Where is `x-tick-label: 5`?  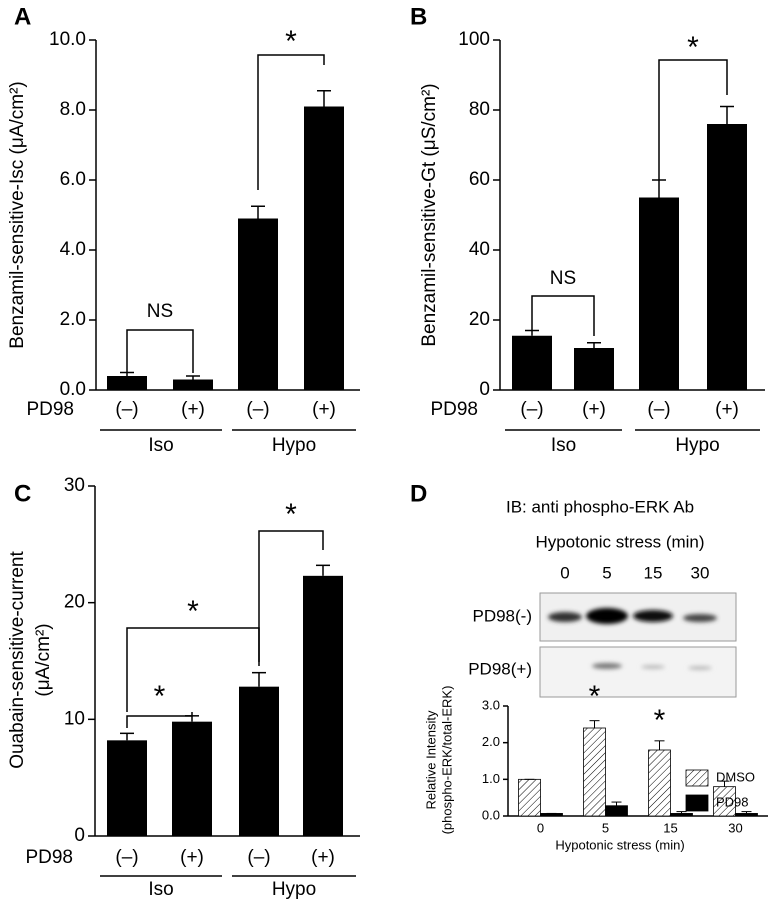 x-tick-label: 5 is located at coordinates (605, 827).